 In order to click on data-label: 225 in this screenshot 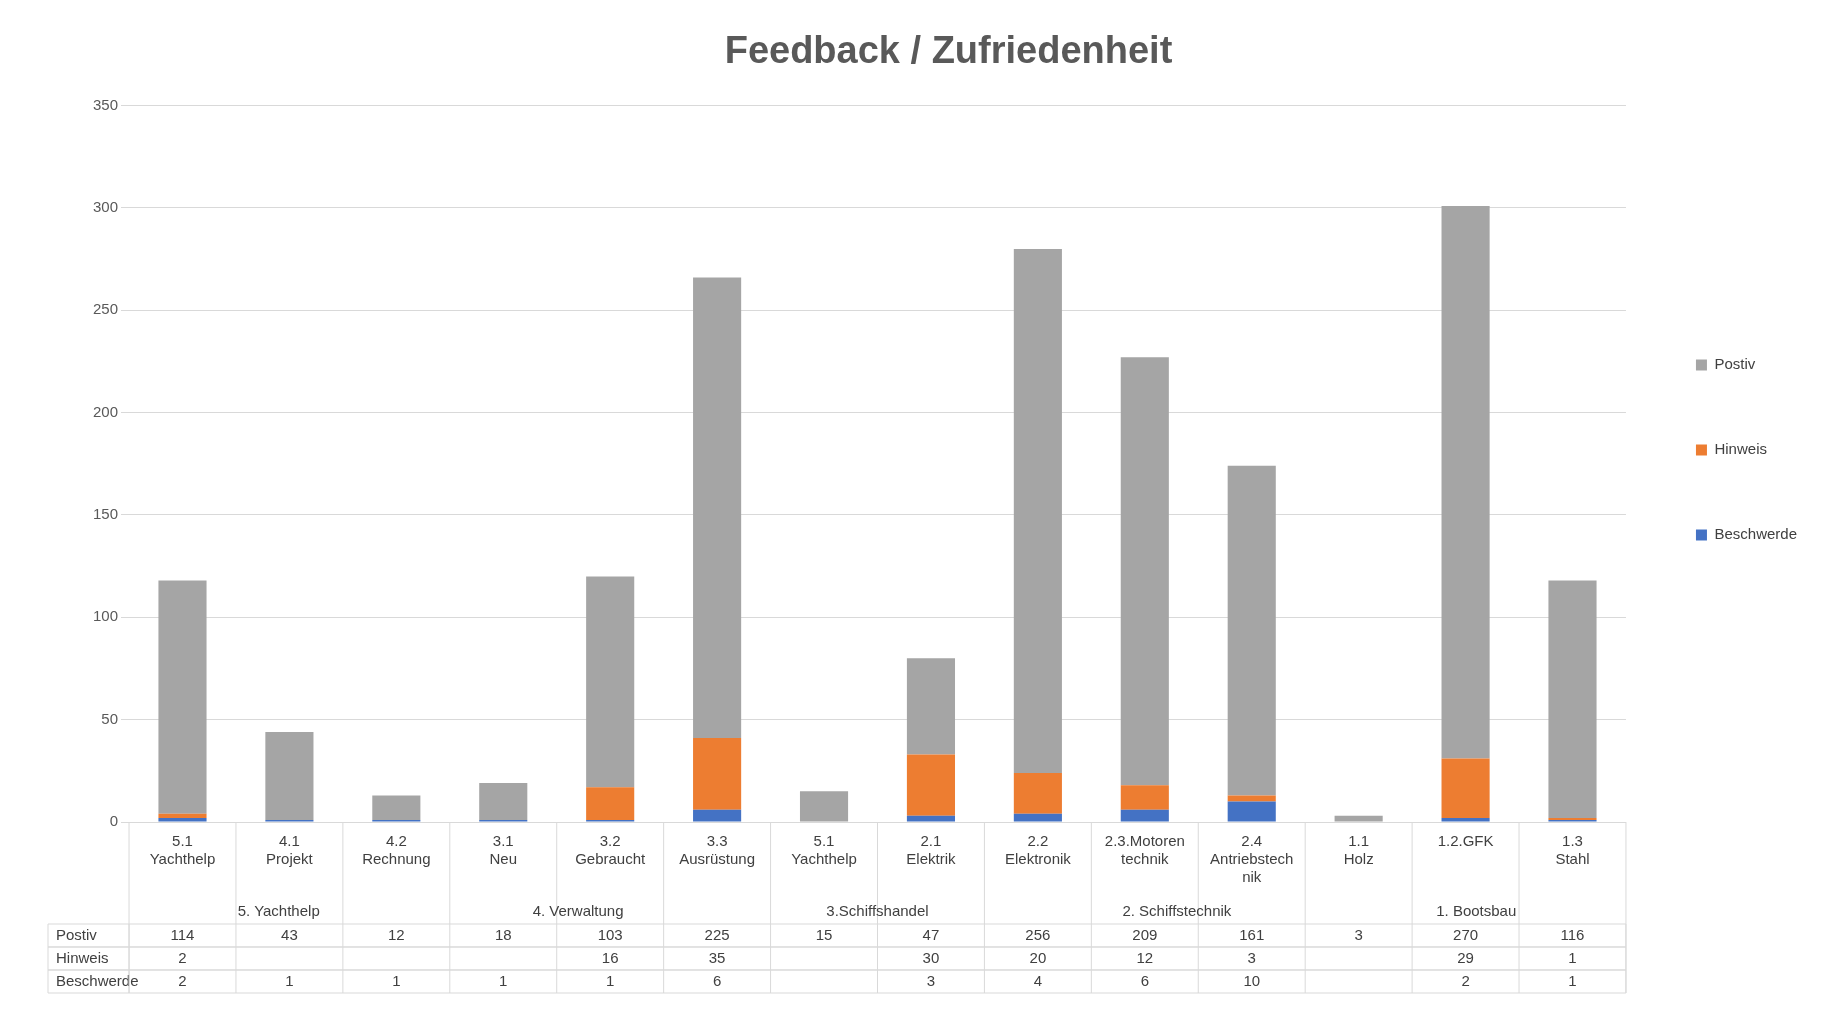, I will do `click(717, 934)`.